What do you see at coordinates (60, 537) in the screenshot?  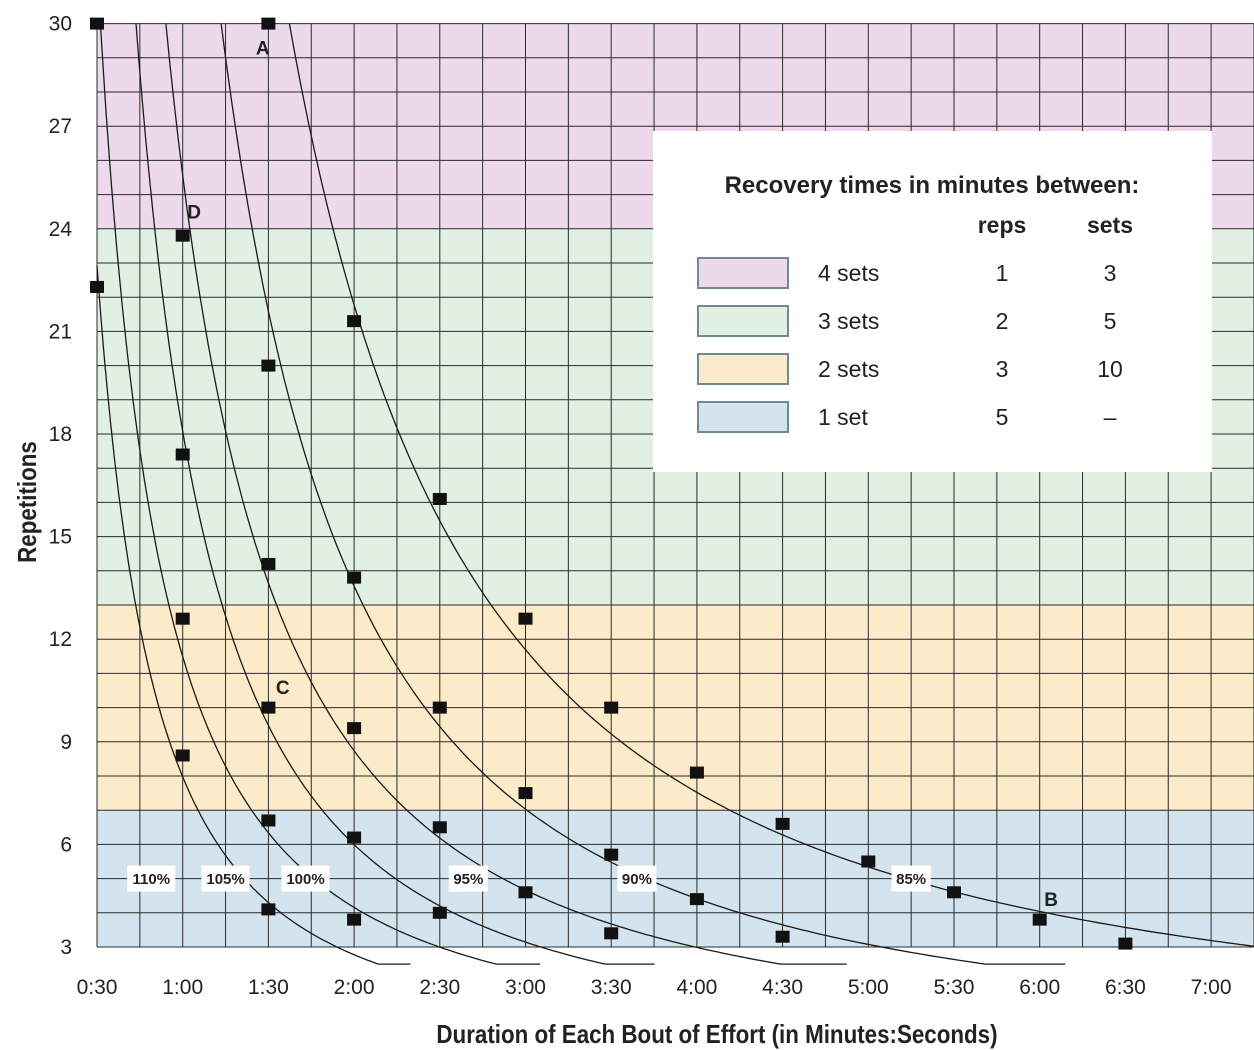 I see `y-tick-label: 15` at bounding box center [60, 537].